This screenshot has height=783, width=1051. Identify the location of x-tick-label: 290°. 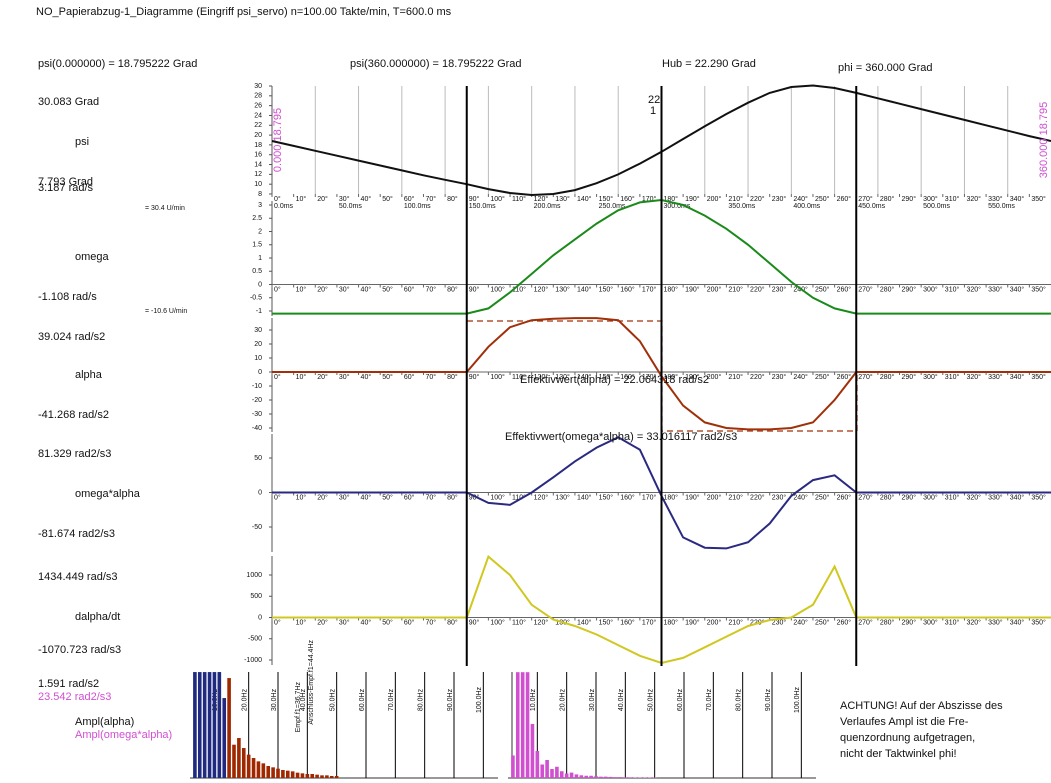
(909, 497).